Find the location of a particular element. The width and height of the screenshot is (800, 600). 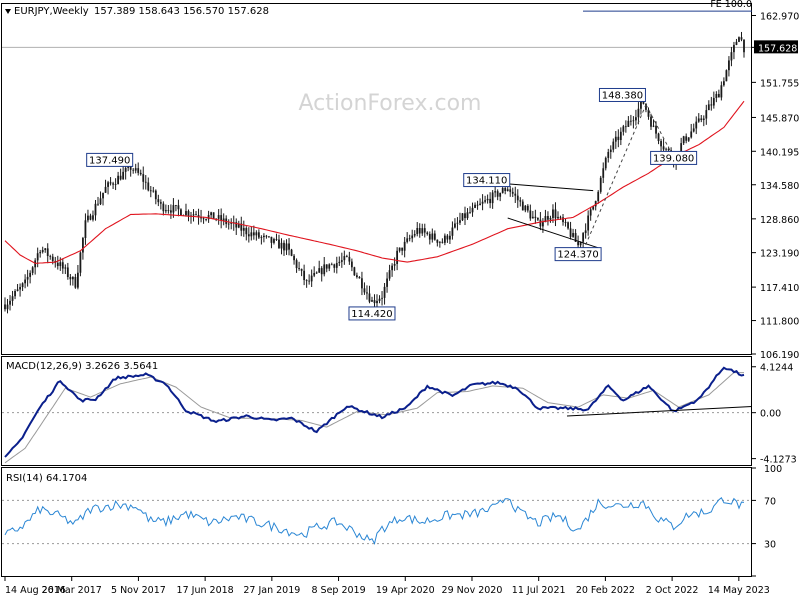

rsi-axis-label: 30 is located at coordinates (770, 545).